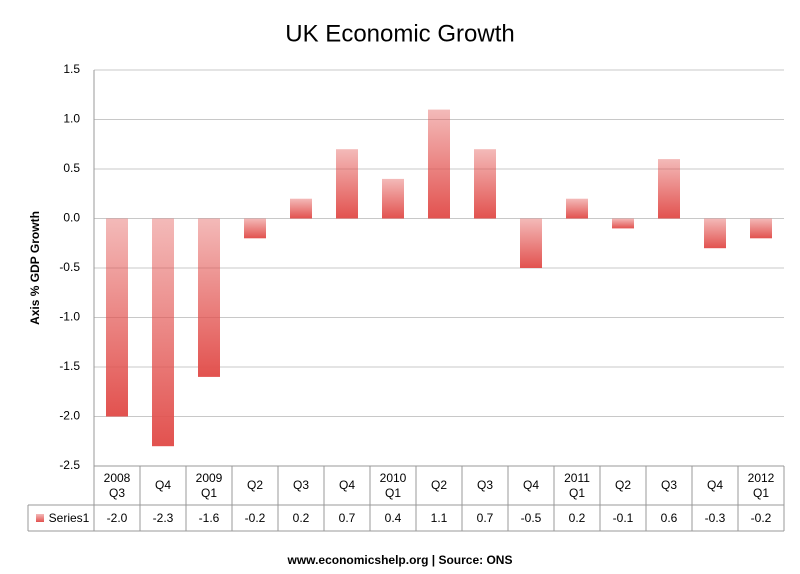 Image resolution: width=800 pixels, height=574 pixels. What do you see at coordinates (715, 517) in the screenshot?
I see `data-table-value: -0.3` at bounding box center [715, 517].